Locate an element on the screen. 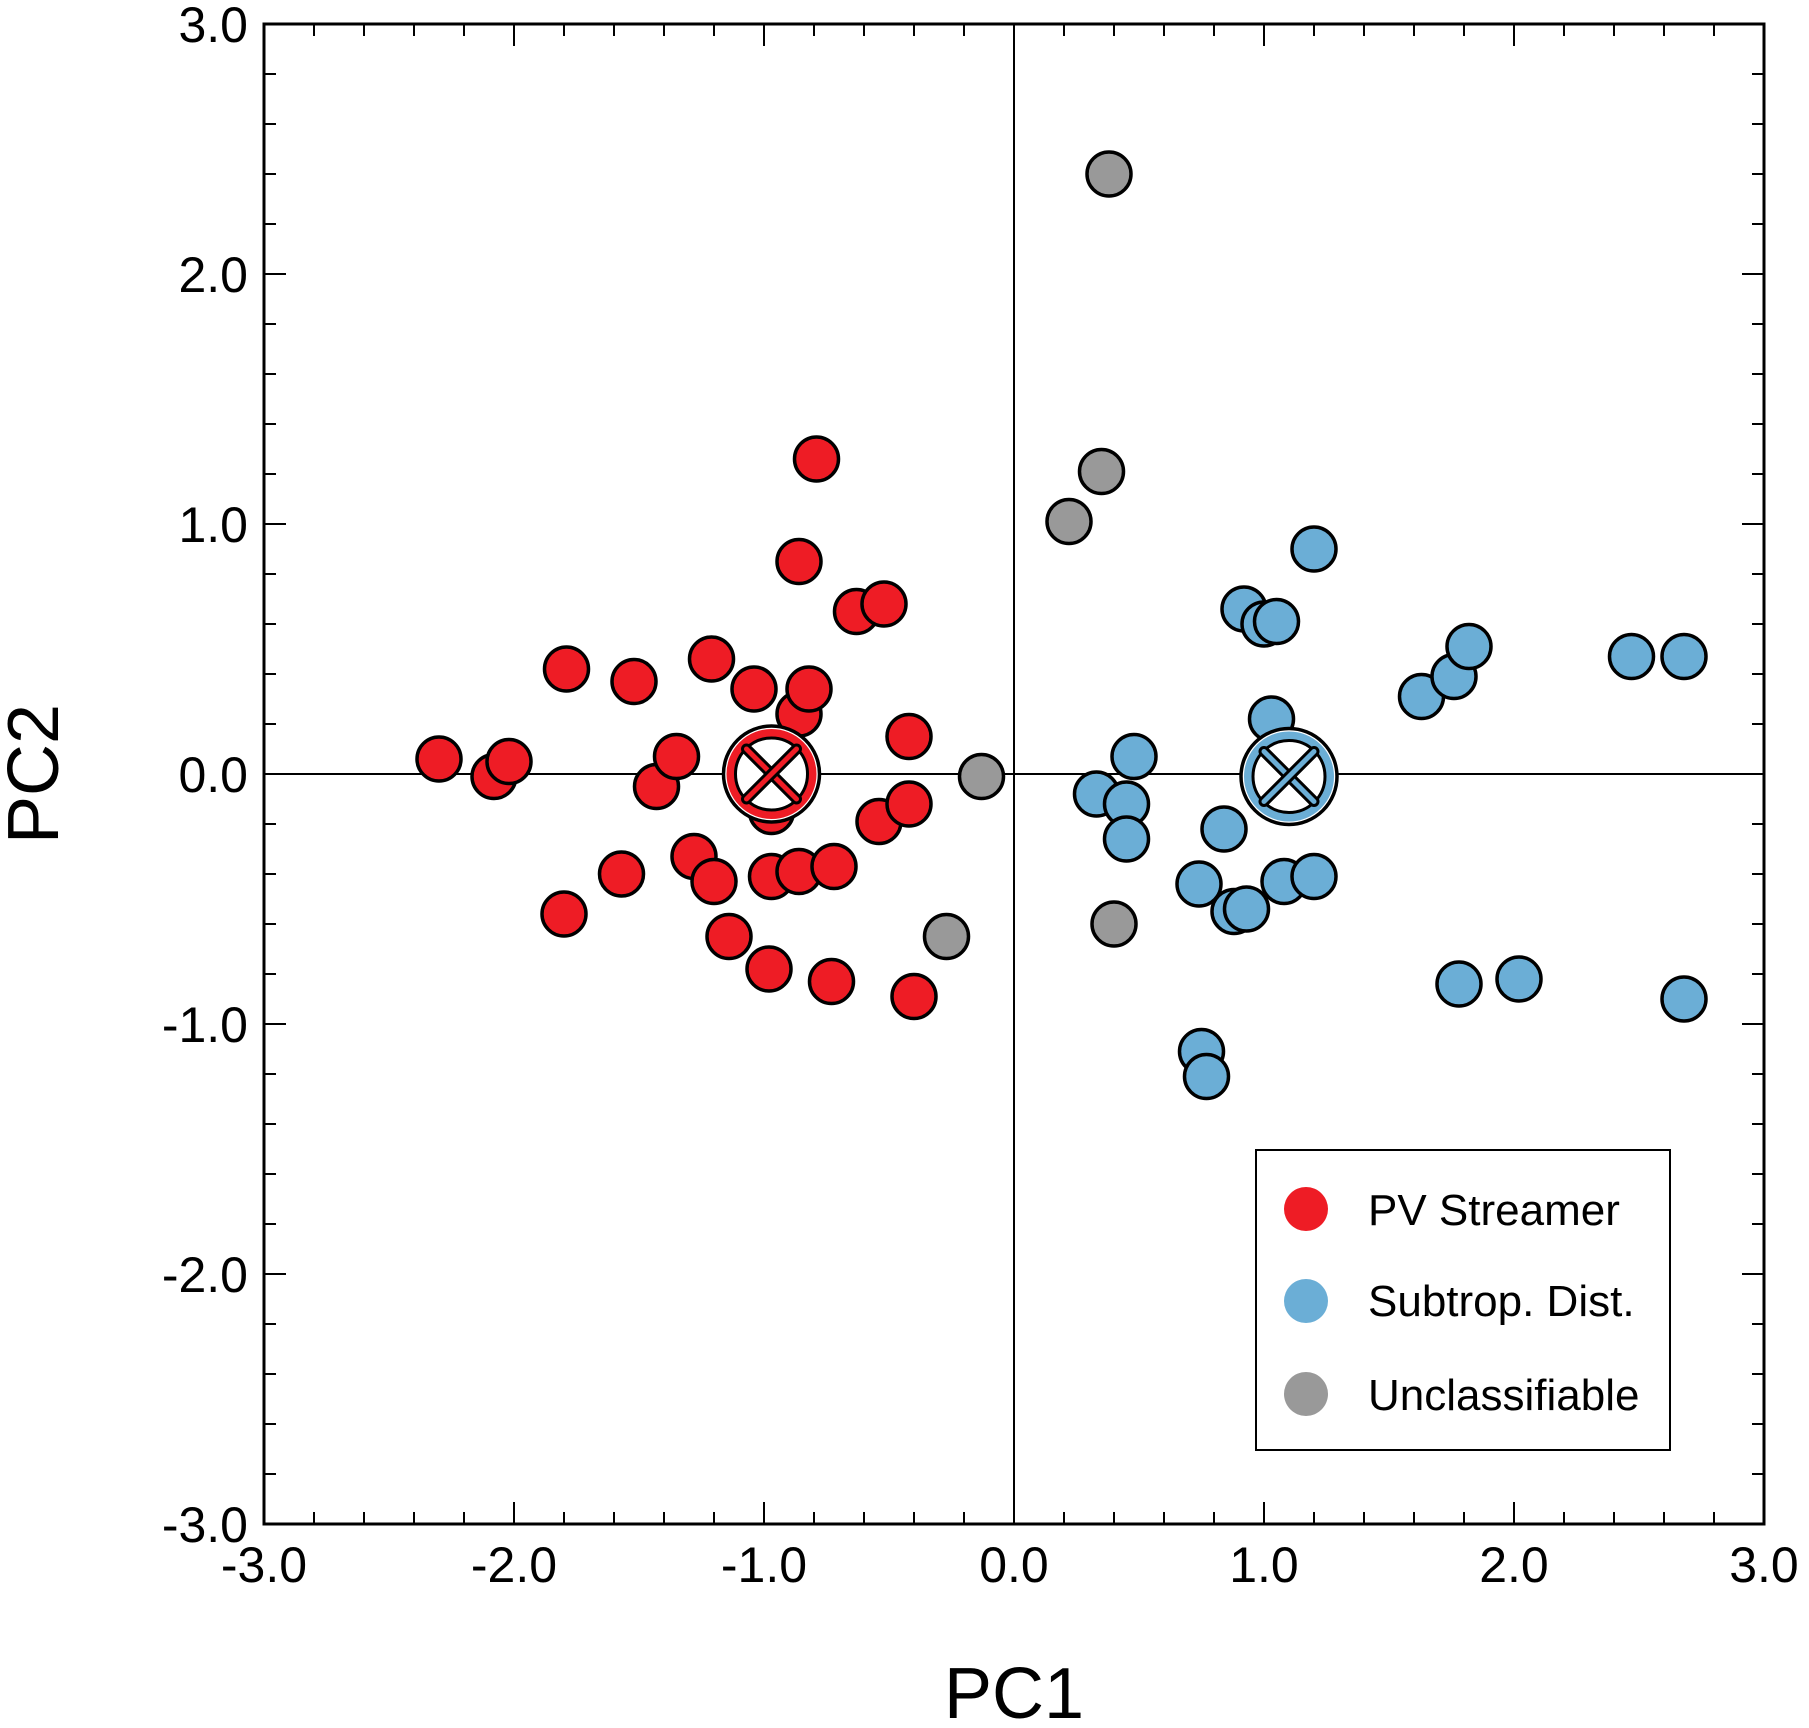 This screenshot has width=1809, height=1728. x-tick-label: 1.0 is located at coordinates (1264, 1565).